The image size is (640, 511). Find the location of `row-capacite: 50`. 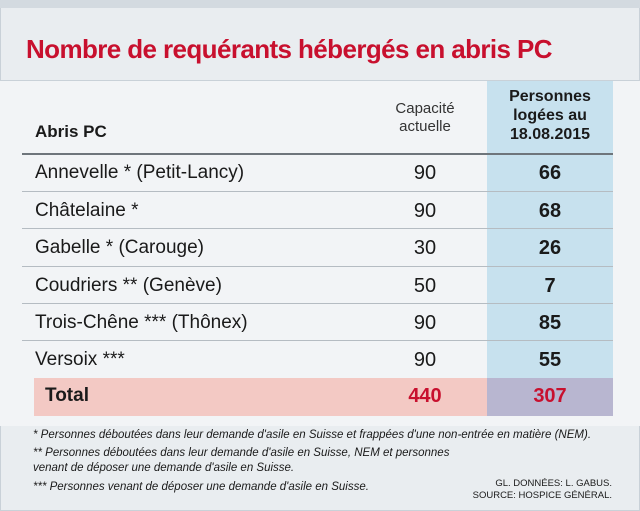

row-capacite: 50 is located at coordinates (425, 286).